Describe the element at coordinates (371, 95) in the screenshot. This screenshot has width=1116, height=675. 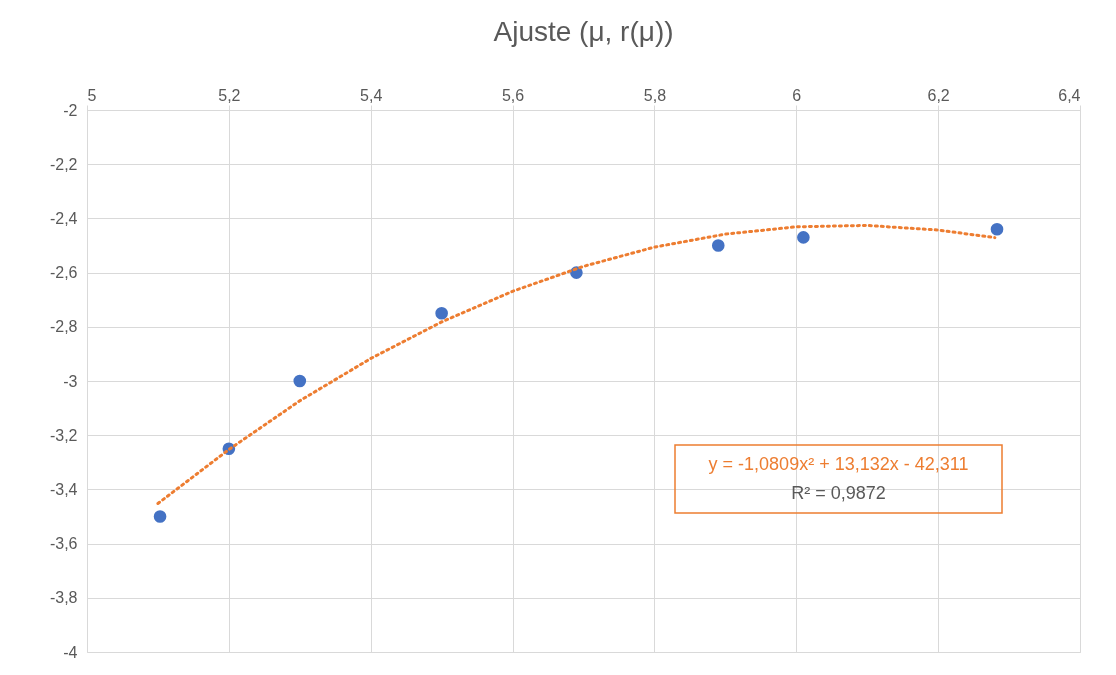
I see `x-tick-label: 5,4` at that location.